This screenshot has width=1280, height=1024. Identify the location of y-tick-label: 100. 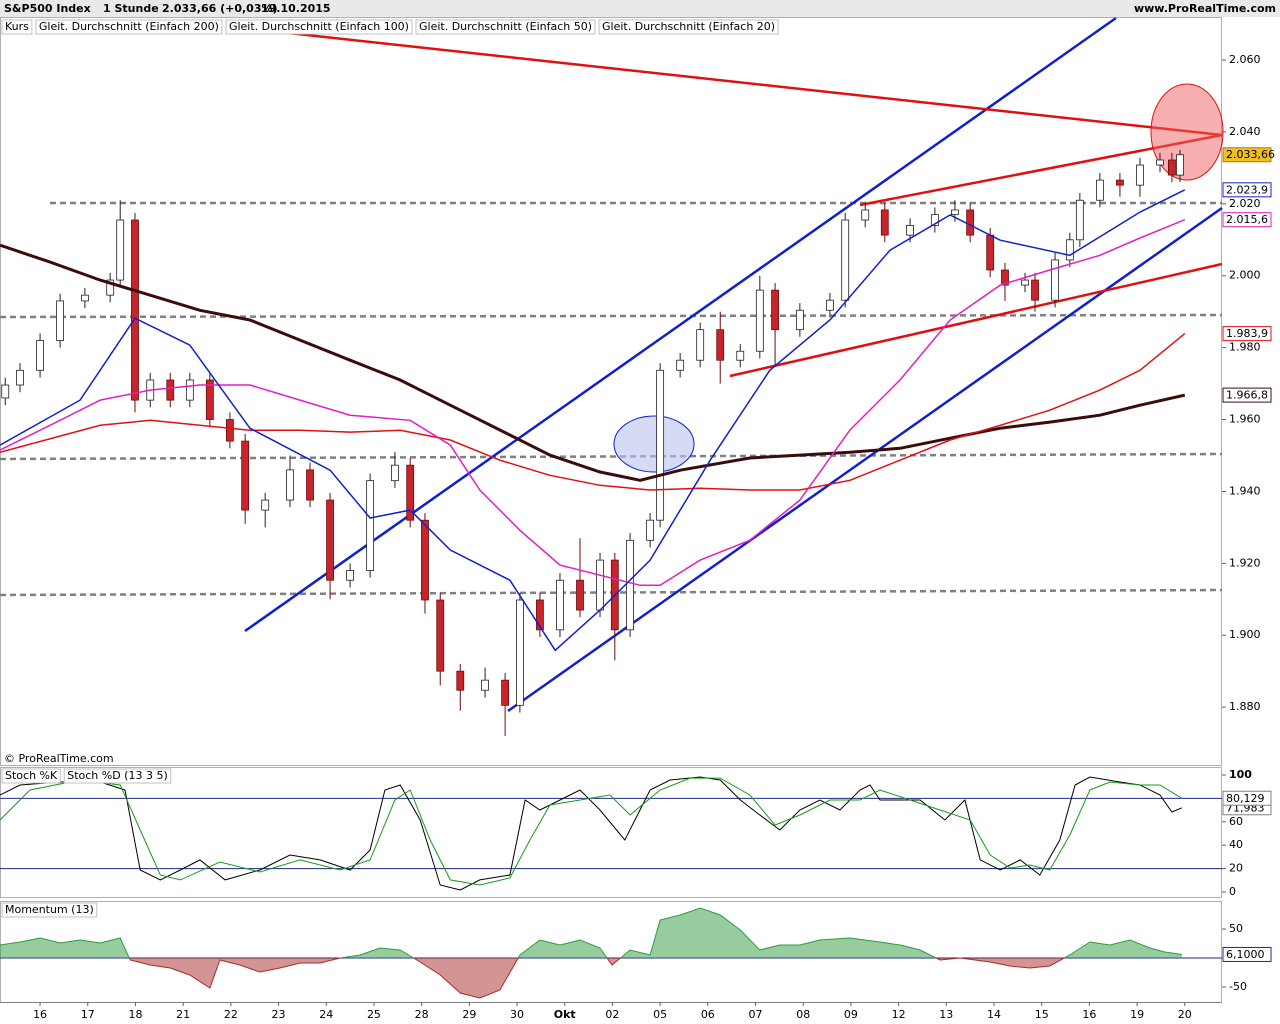
(1240, 774).